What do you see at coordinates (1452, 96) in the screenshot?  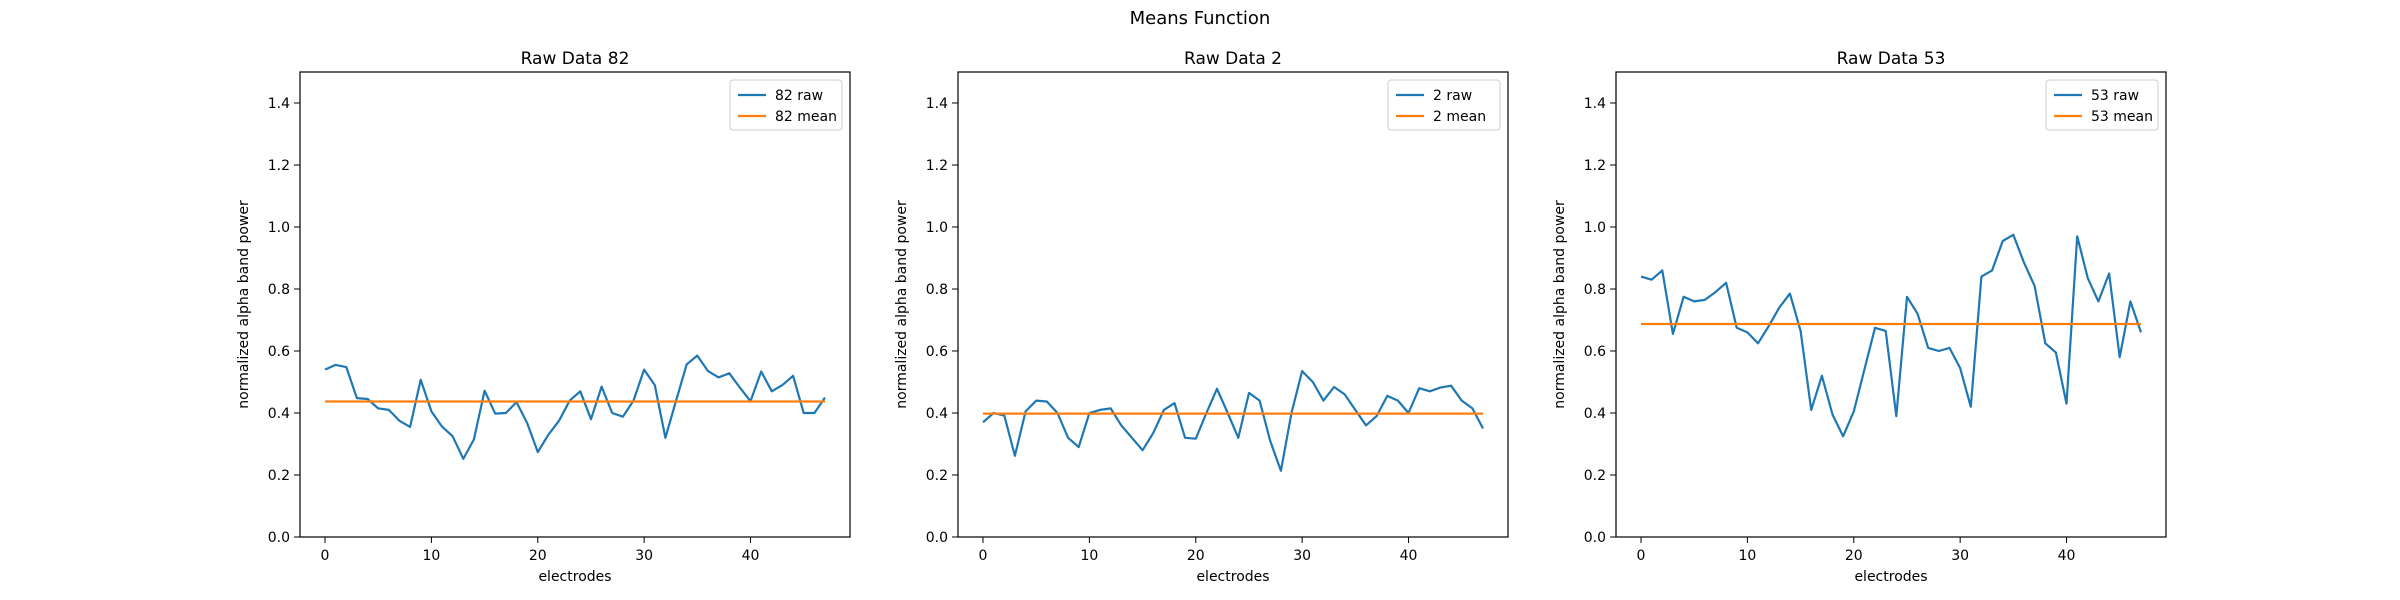 I see `legend-entry: 2 raw` at bounding box center [1452, 96].